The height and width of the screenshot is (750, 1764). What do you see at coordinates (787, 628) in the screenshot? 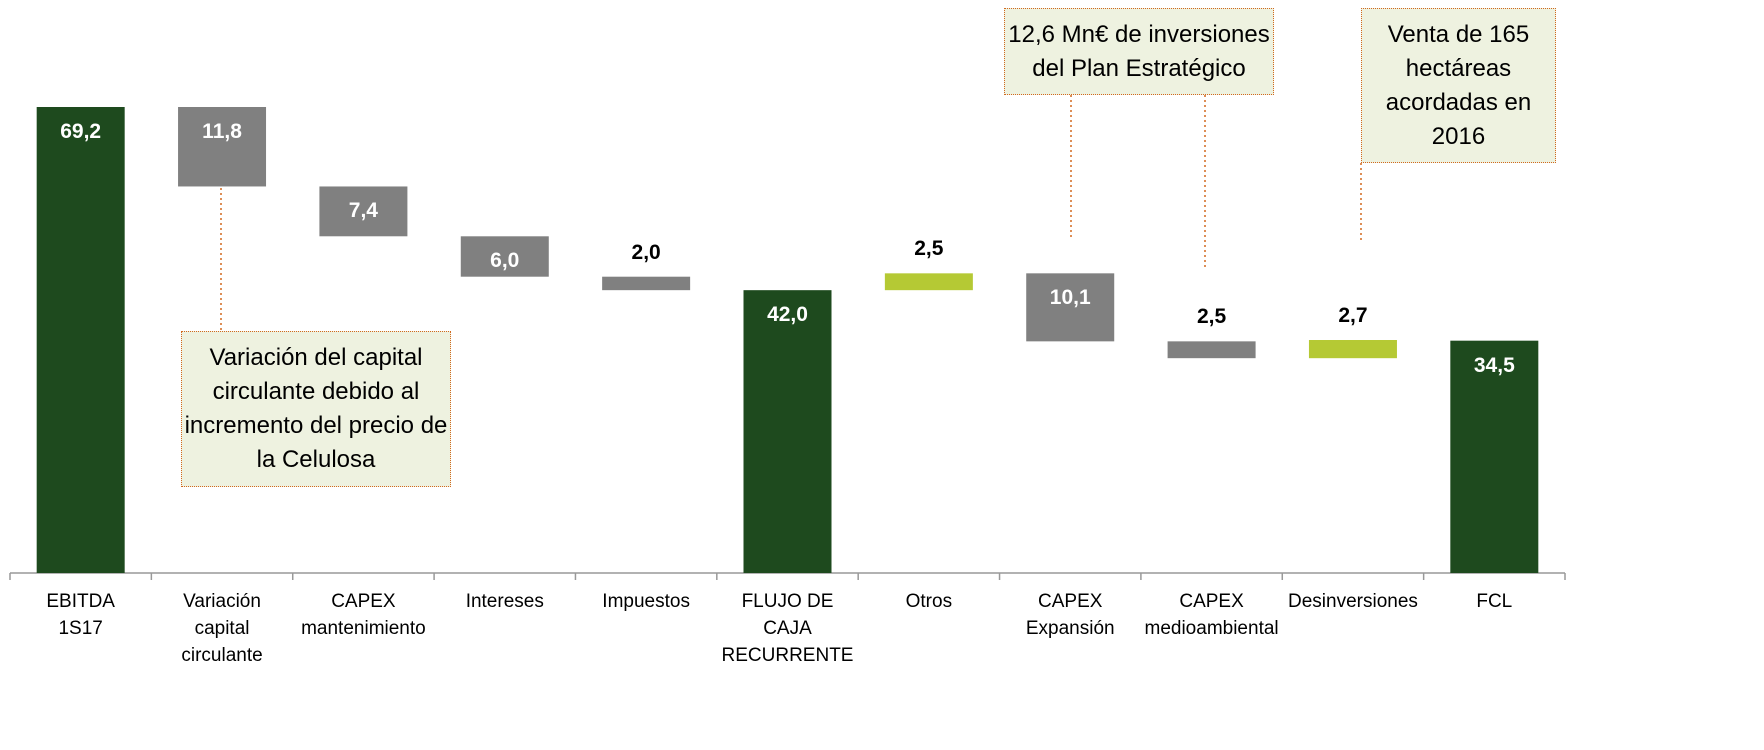
I see `x-tick-label: FLUJO DE CAJA RECURRENTE` at bounding box center [787, 628].